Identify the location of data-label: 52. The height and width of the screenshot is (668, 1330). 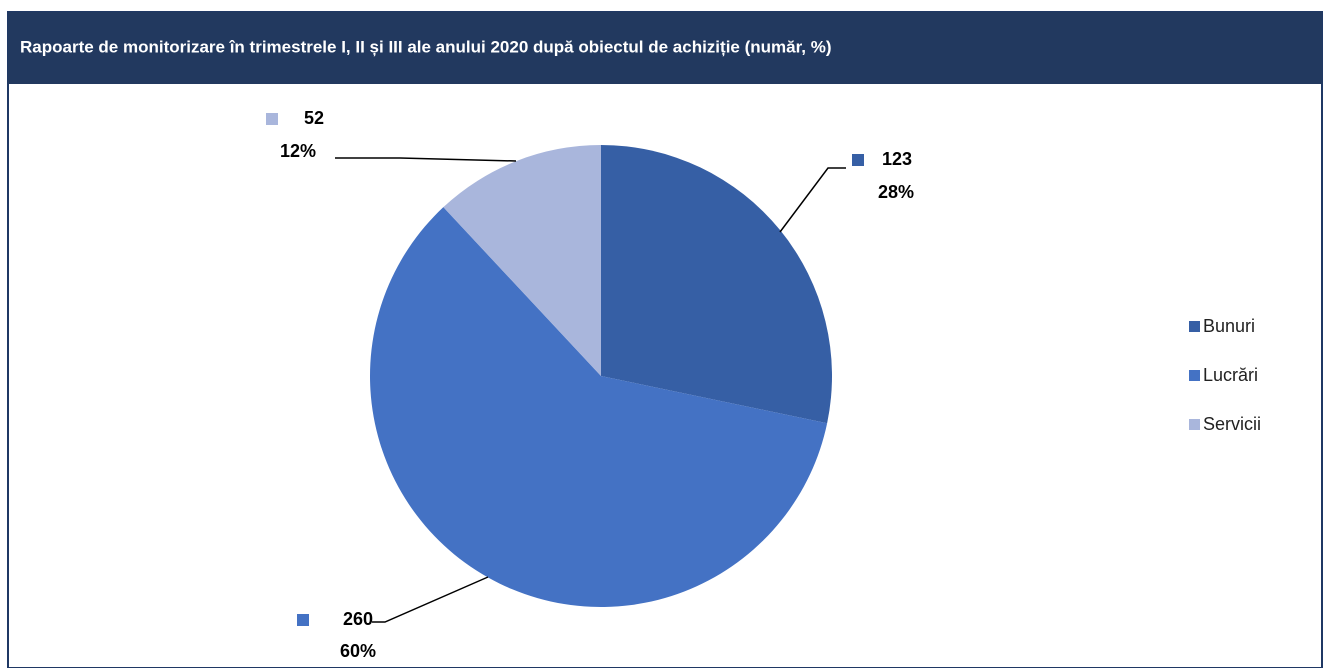
(314, 118).